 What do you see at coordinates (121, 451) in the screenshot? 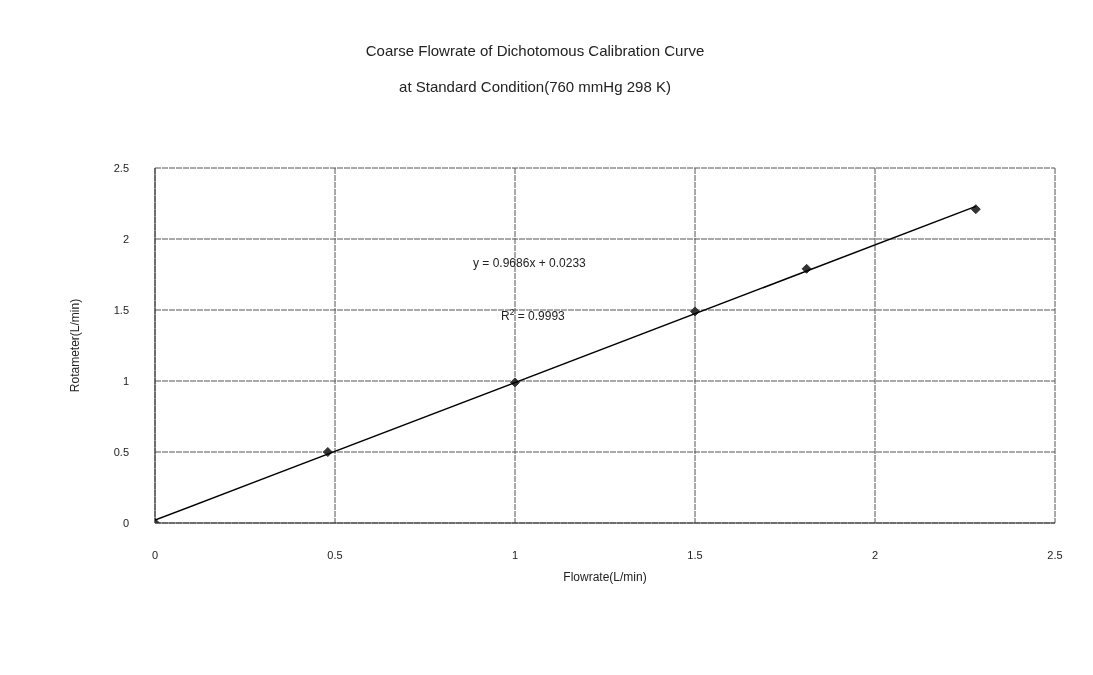
I see `y-tick-label: 0.5` at bounding box center [121, 451].